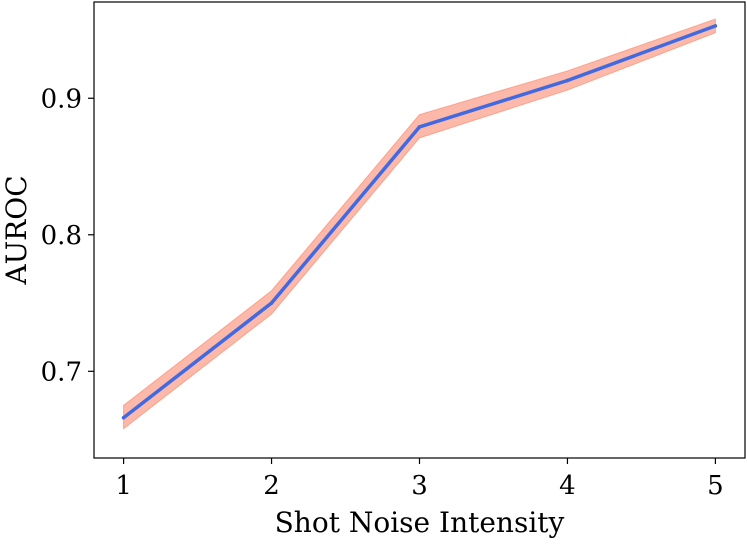 The image size is (747, 545). Describe the element at coordinates (61, 236) in the screenshot. I see `y-tick-label: 0.8` at that location.